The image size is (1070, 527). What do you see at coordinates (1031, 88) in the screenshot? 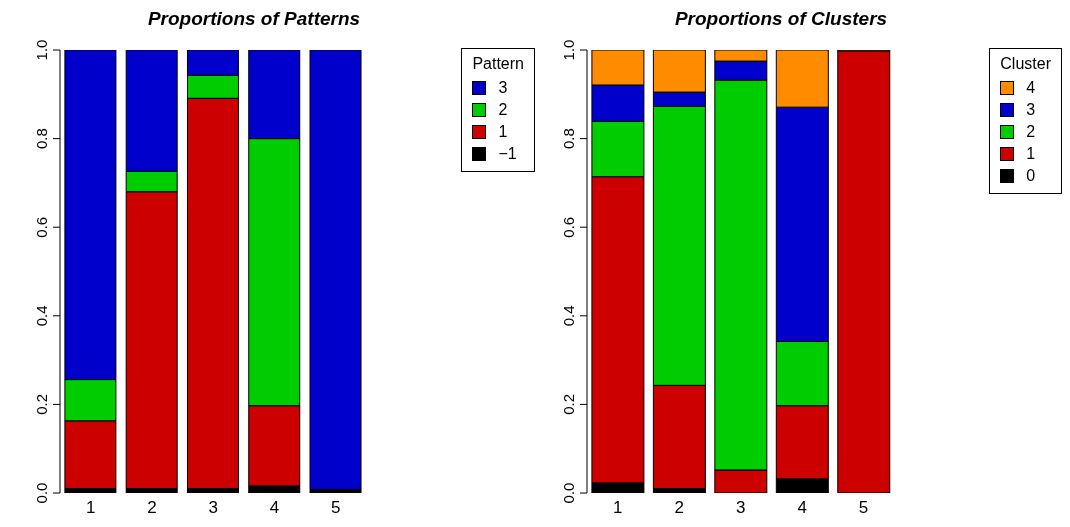
I see `legend-label: 4` at bounding box center [1031, 88].